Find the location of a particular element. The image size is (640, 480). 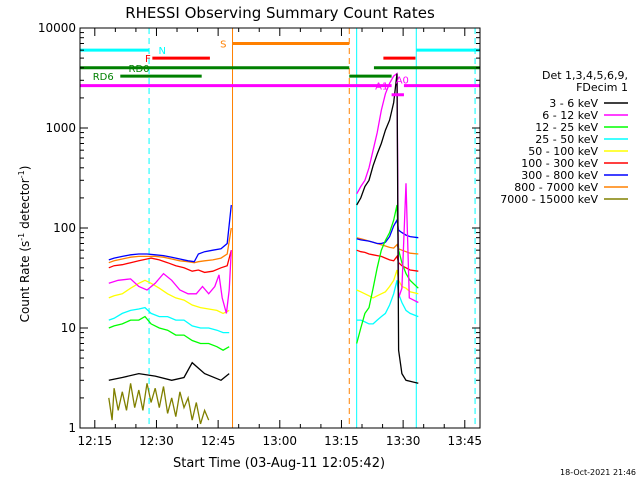

x-tick-label-4: 13:15 is located at coordinates (341, 441).